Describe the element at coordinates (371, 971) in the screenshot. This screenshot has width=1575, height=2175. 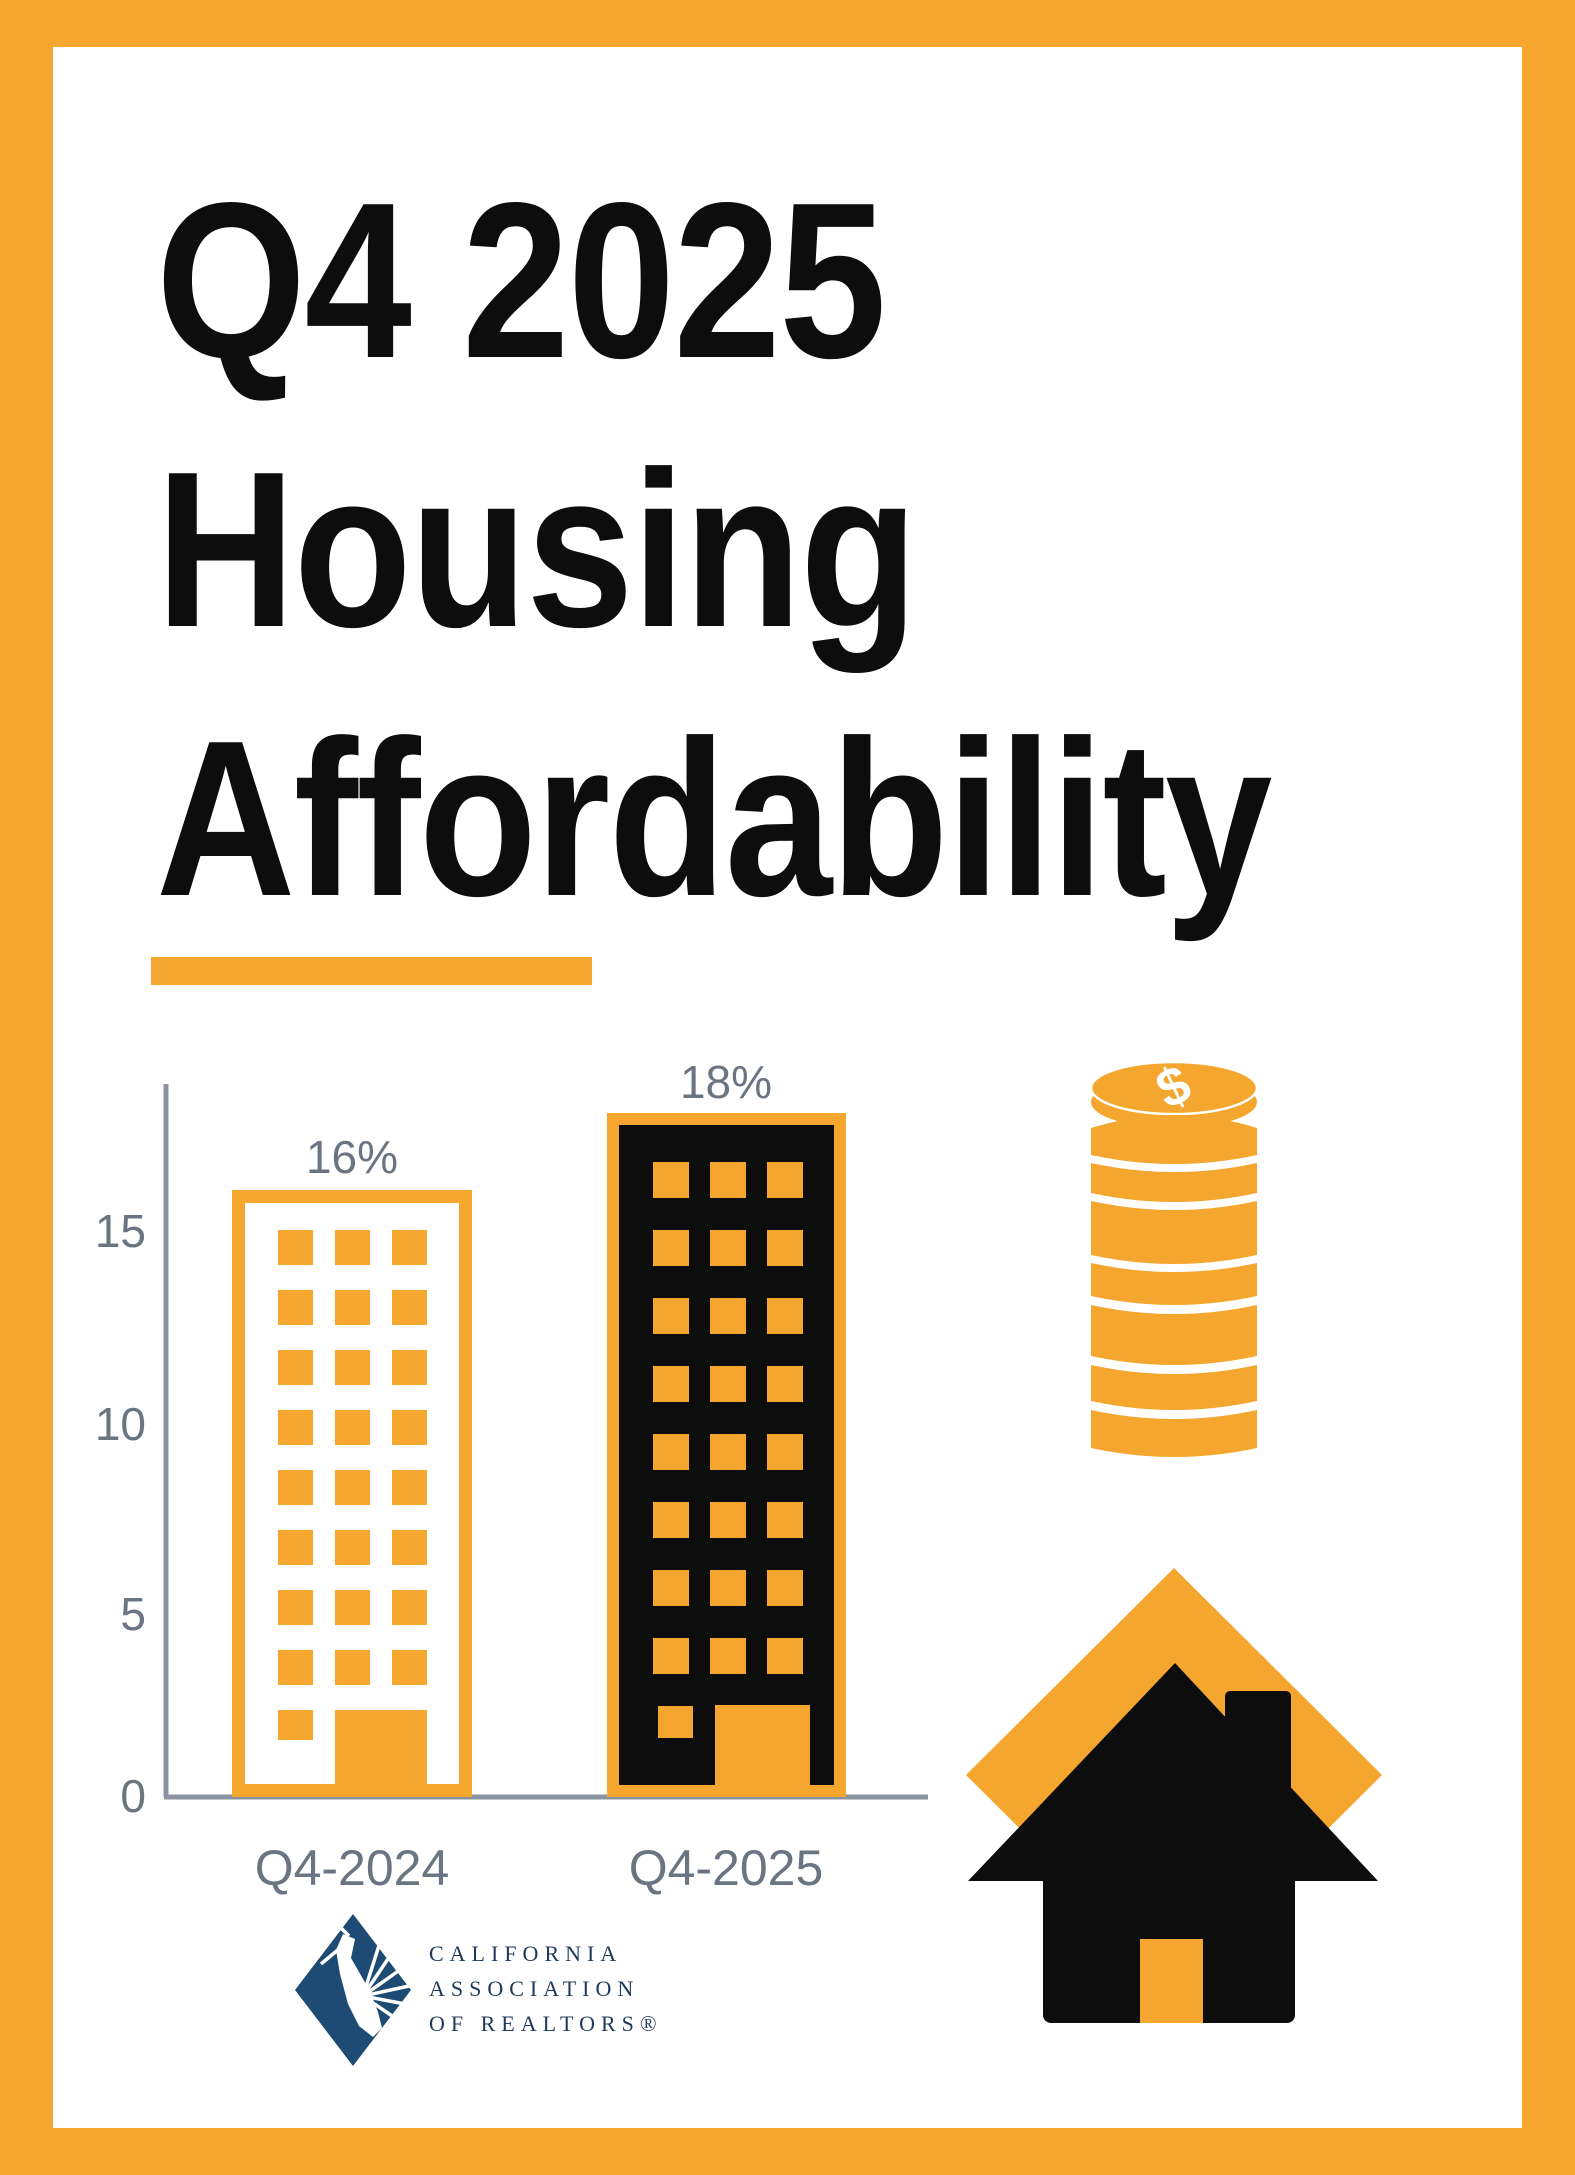
I see `title-accent-bar` at that location.